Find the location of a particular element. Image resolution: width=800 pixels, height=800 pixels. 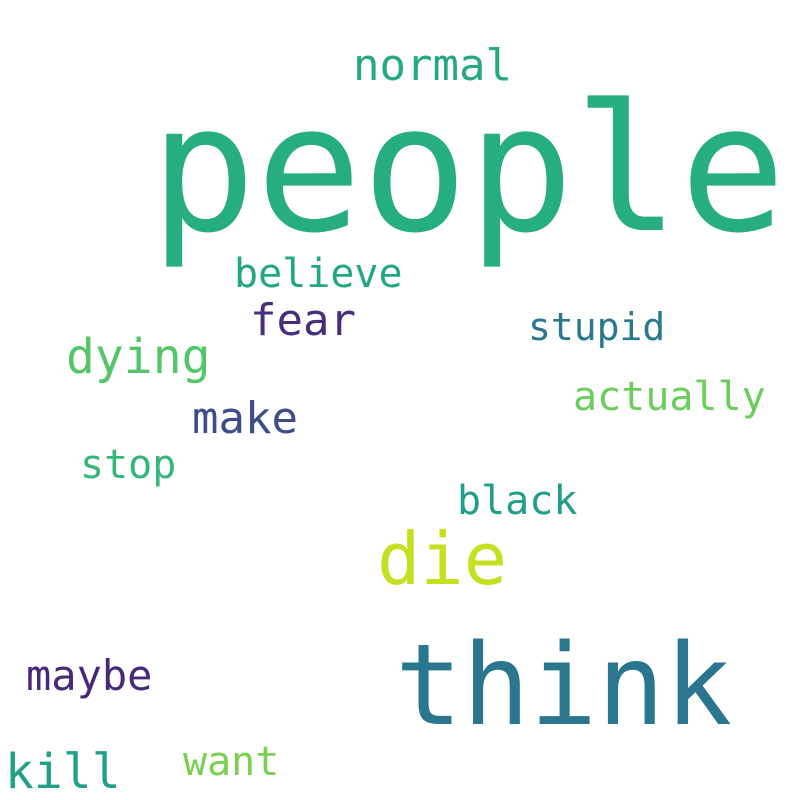

word-stupid: stupid is located at coordinates (597, 327).